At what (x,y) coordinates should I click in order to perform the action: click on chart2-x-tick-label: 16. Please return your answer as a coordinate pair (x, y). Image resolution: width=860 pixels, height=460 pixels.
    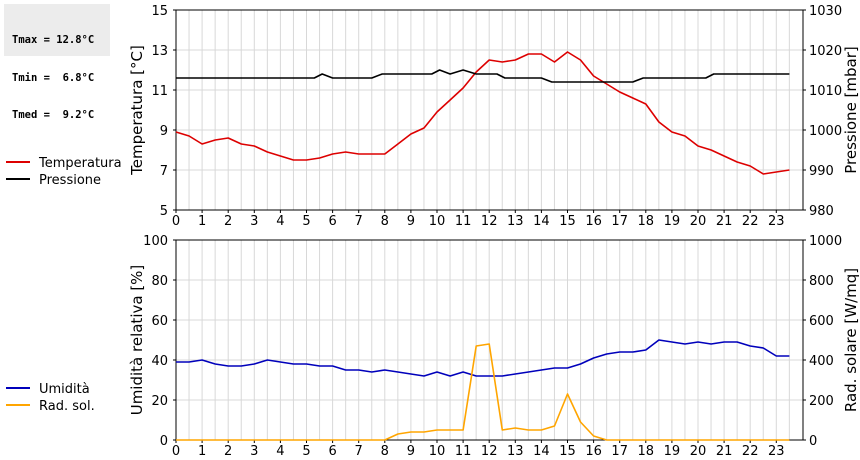
    Looking at the image, I should click on (593, 451).